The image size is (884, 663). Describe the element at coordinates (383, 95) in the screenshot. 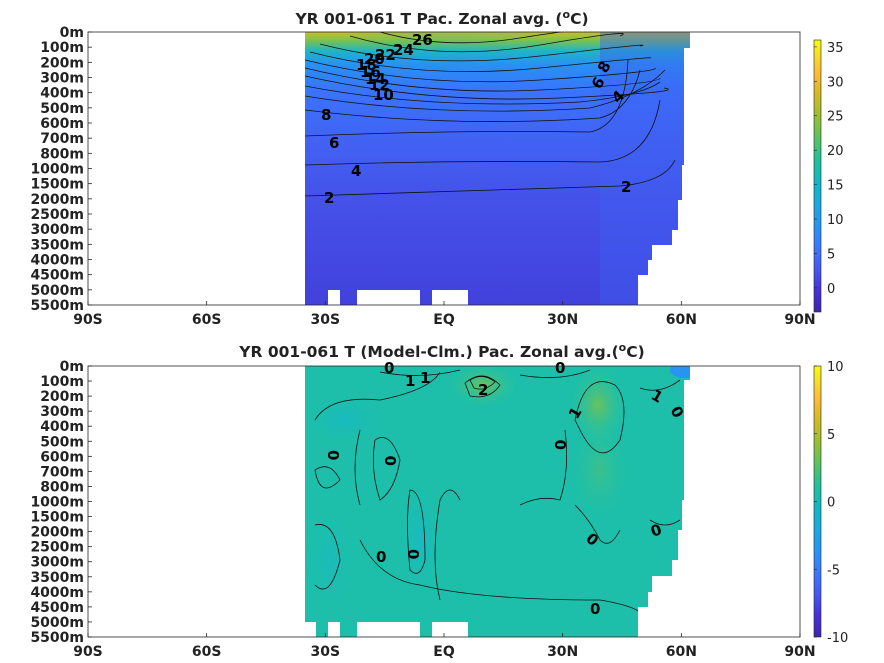

I see `contour-label: 10` at that location.